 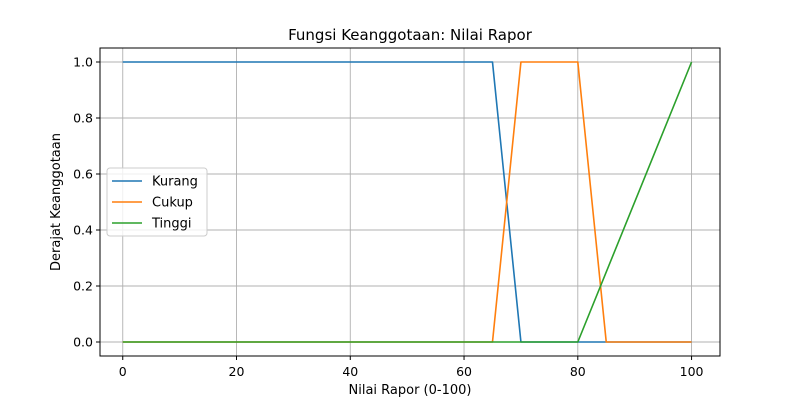 What do you see at coordinates (83, 174) in the screenshot?
I see `y-tick-label: 0.6` at bounding box center [83, 174].